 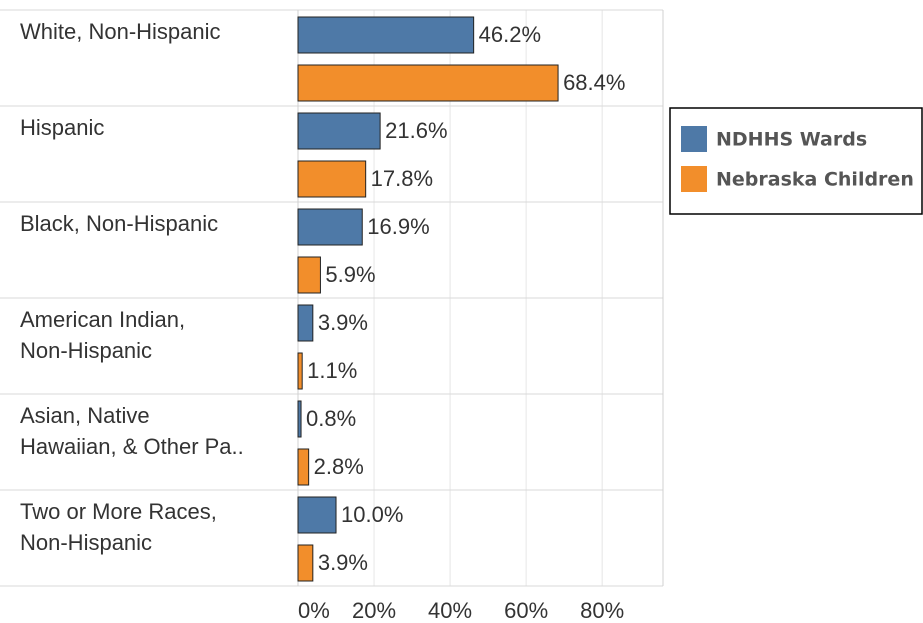 What do you see at coordinates (331, 418) in the screenshot?
I see `value-label: 0.8%` at bounding box center [331, 418].